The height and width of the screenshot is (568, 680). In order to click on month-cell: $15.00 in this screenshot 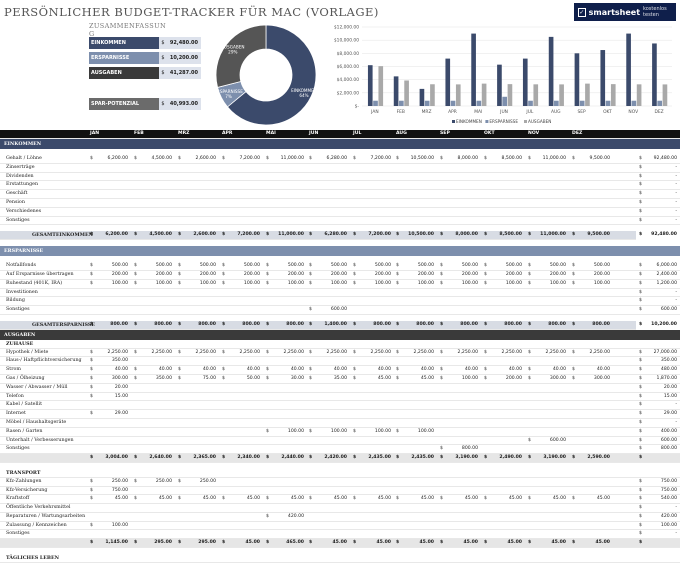, I will do `click(109, 397)`.